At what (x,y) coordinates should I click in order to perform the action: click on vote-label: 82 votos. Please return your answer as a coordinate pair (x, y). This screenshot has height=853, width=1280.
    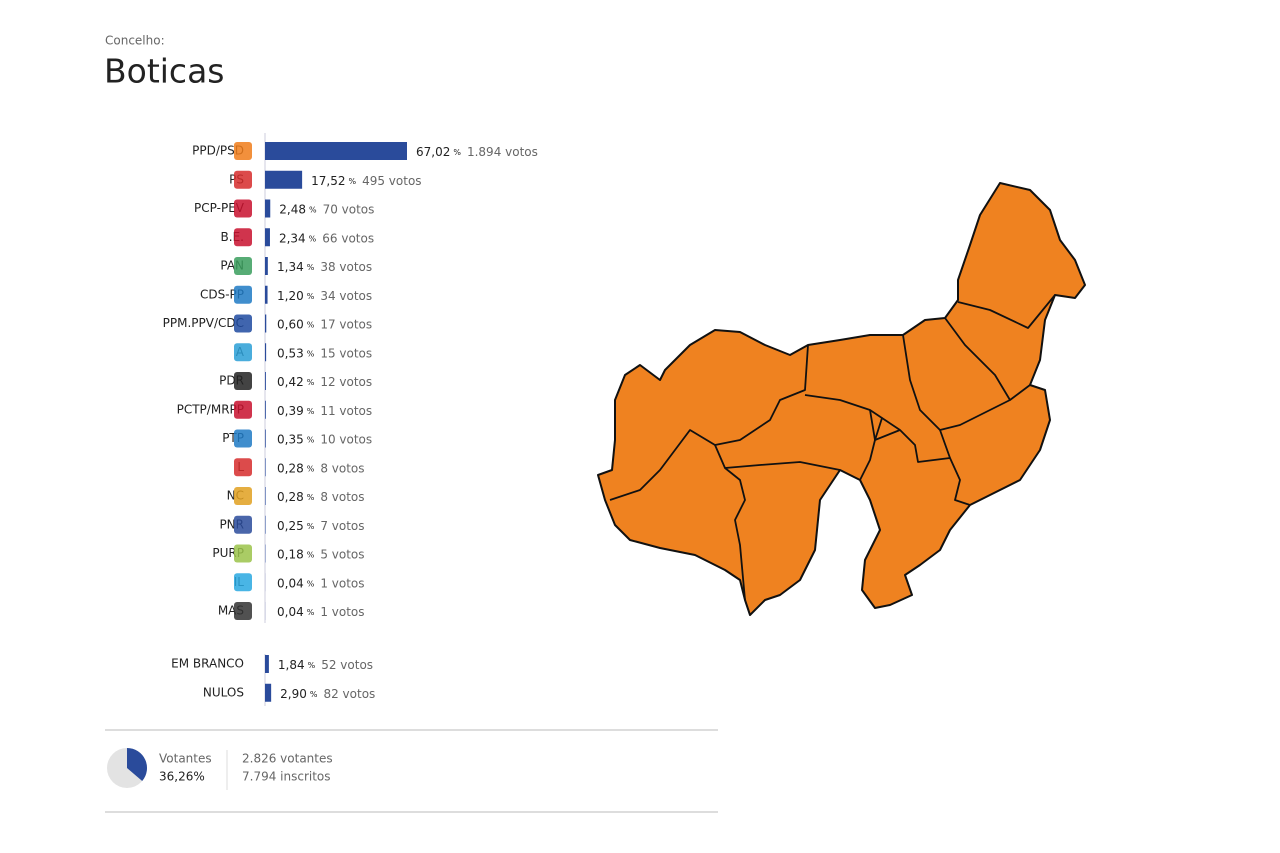
    Looking at the image, I should click on (349, 693).